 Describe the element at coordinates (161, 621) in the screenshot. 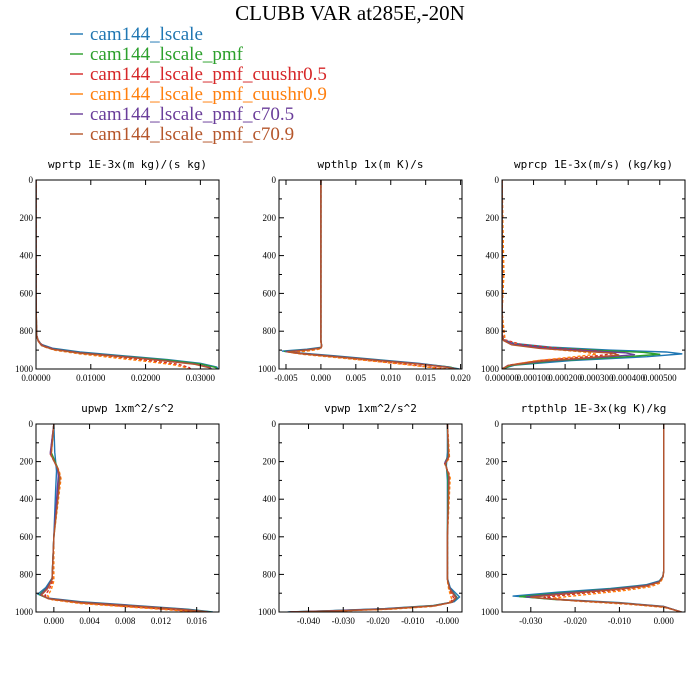

I see `x-tick-label: 0.012` at that location.